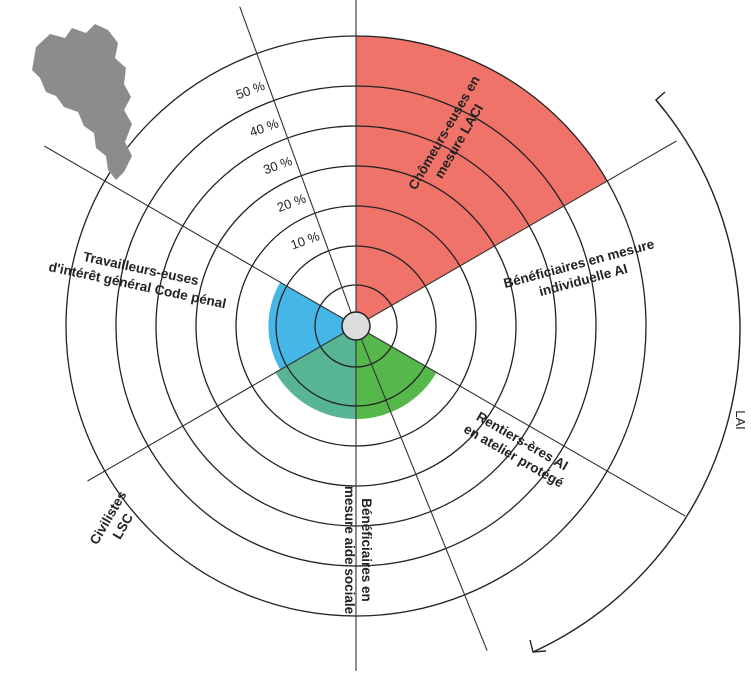 The height and width of the screenshot is (677, 751). Describe the element at coordinates (291, 203) in the screenshot. I see `r-tick-label-1: 20 %` at that location.